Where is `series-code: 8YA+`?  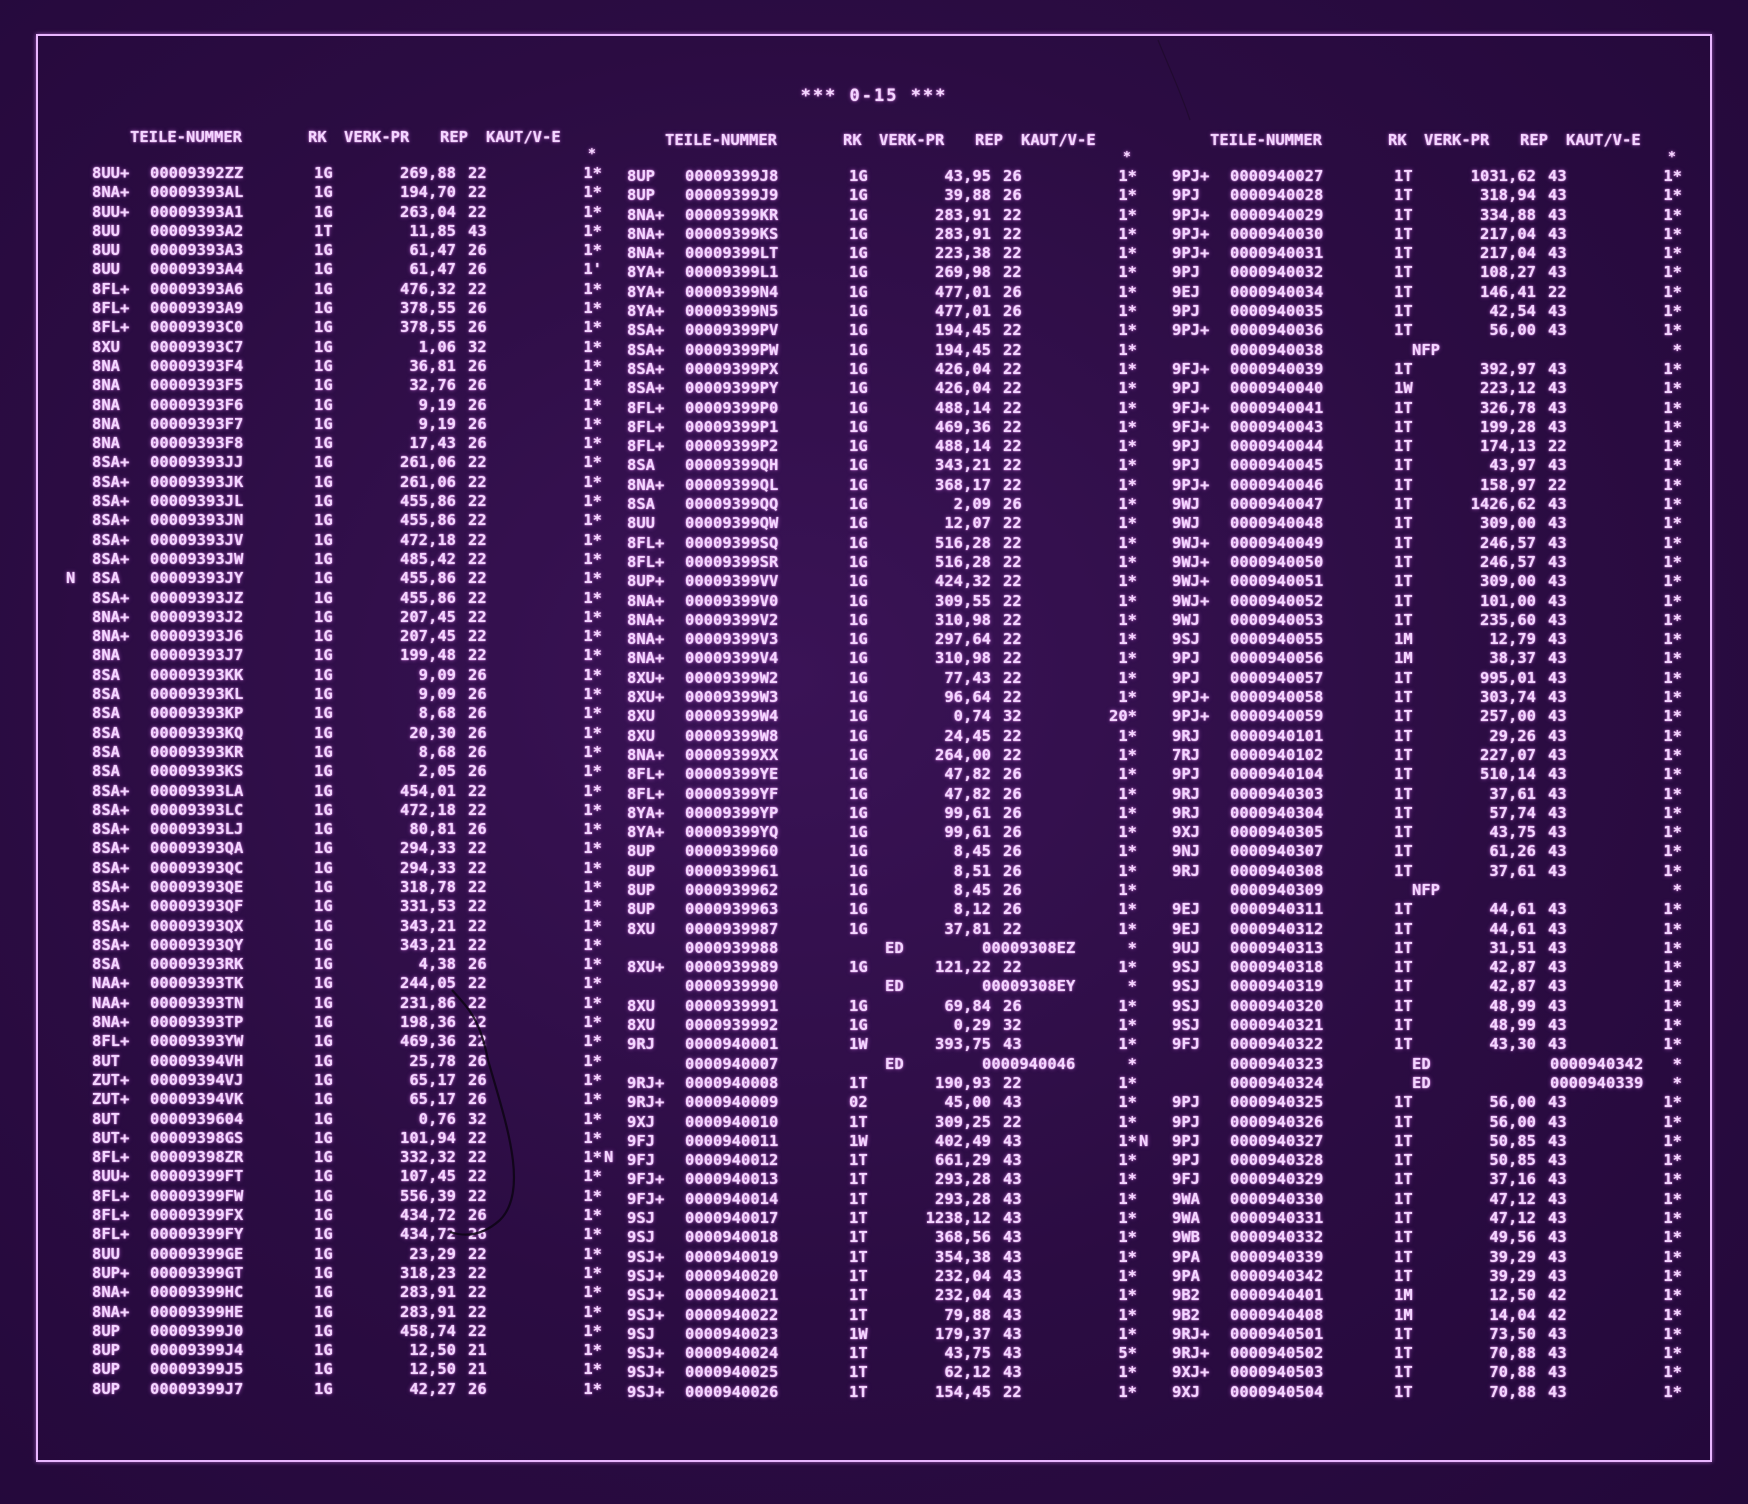 series-code: 8YA+ is located at coordinates (646, 812).